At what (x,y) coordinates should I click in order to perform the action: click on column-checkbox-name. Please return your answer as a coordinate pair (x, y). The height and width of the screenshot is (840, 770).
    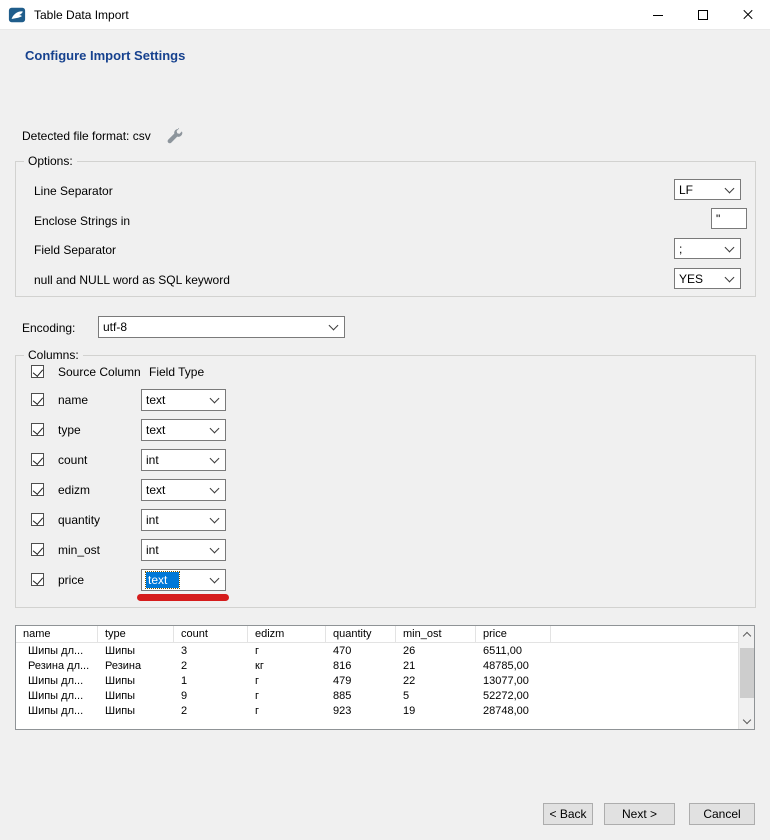
    Looking at the image, I should click on (37, 399).